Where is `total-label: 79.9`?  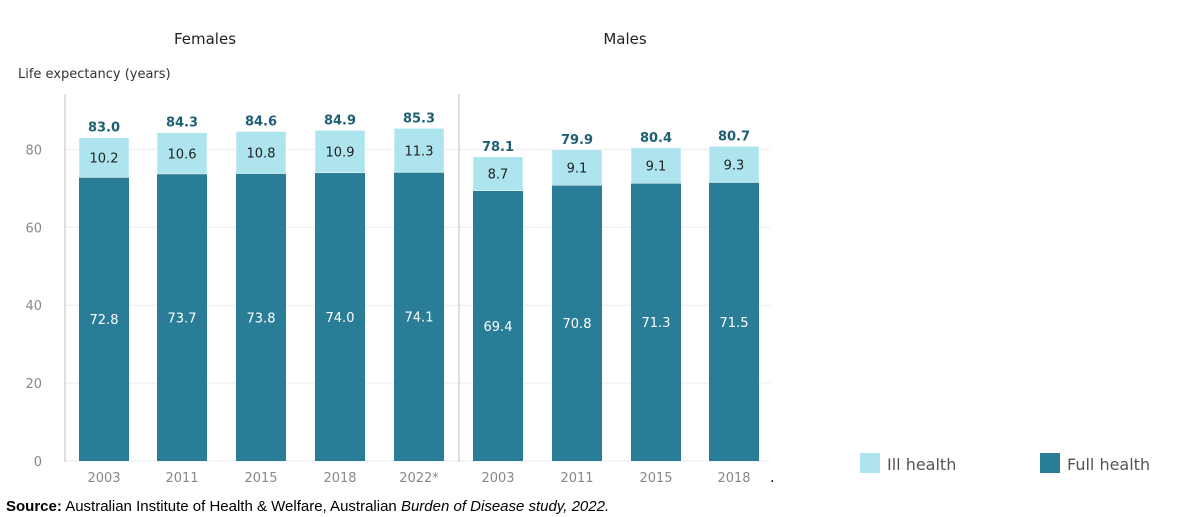 total-label: 79.9 is located at coordinates (577, 140).